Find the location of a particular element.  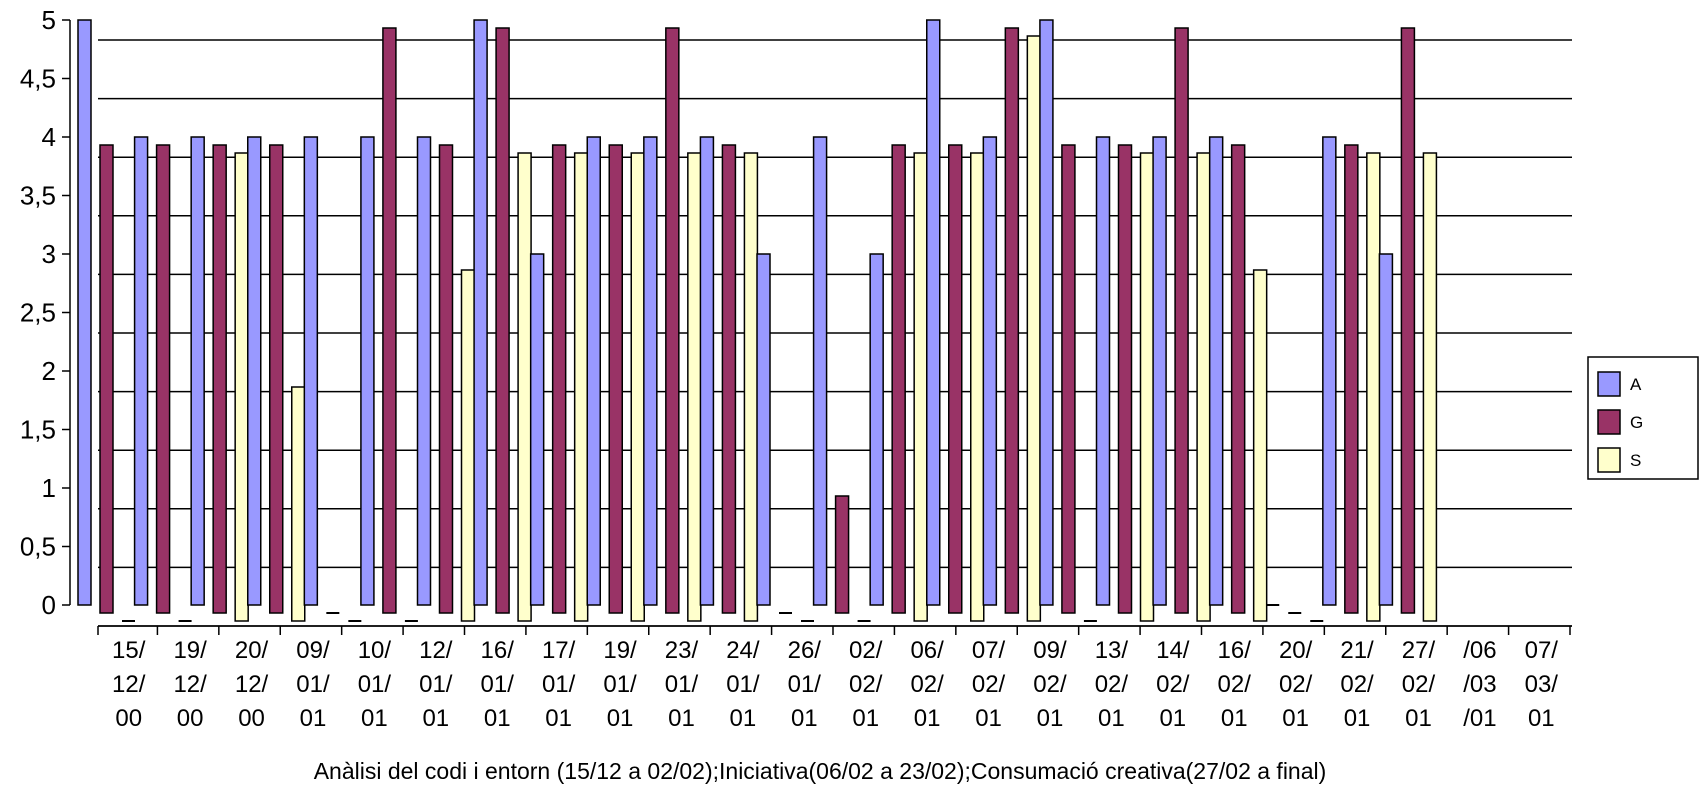

legend-label-g: G is located at coordinates (1636, 422).